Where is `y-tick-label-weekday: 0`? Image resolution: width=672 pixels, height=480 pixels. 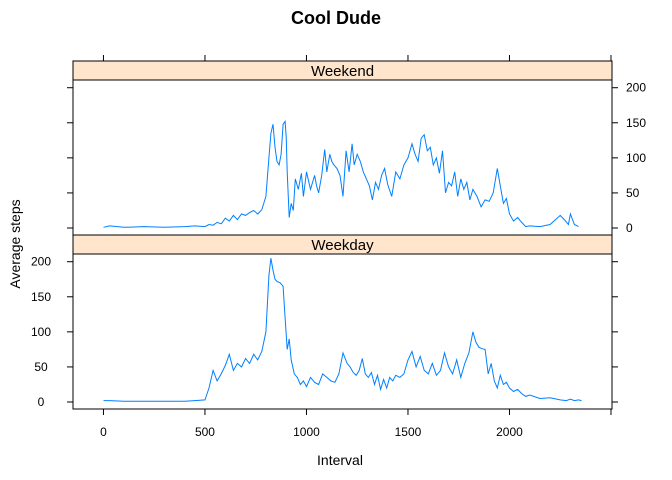
y-tick-label-weekday: 0 is located at coordinates (41, 402).